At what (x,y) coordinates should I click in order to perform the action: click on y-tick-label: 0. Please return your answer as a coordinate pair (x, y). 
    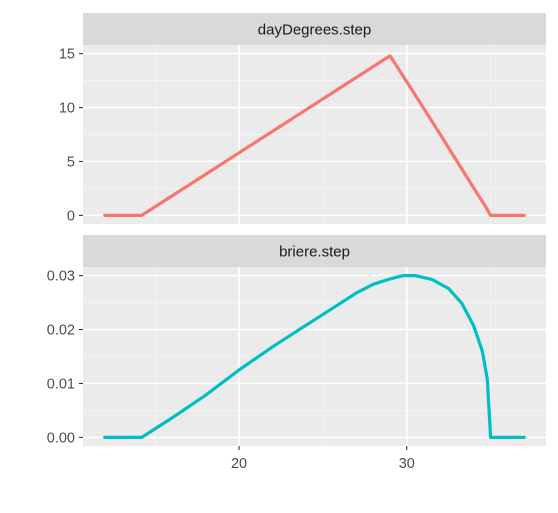
    Looking at the image, I should click on (71, 216).